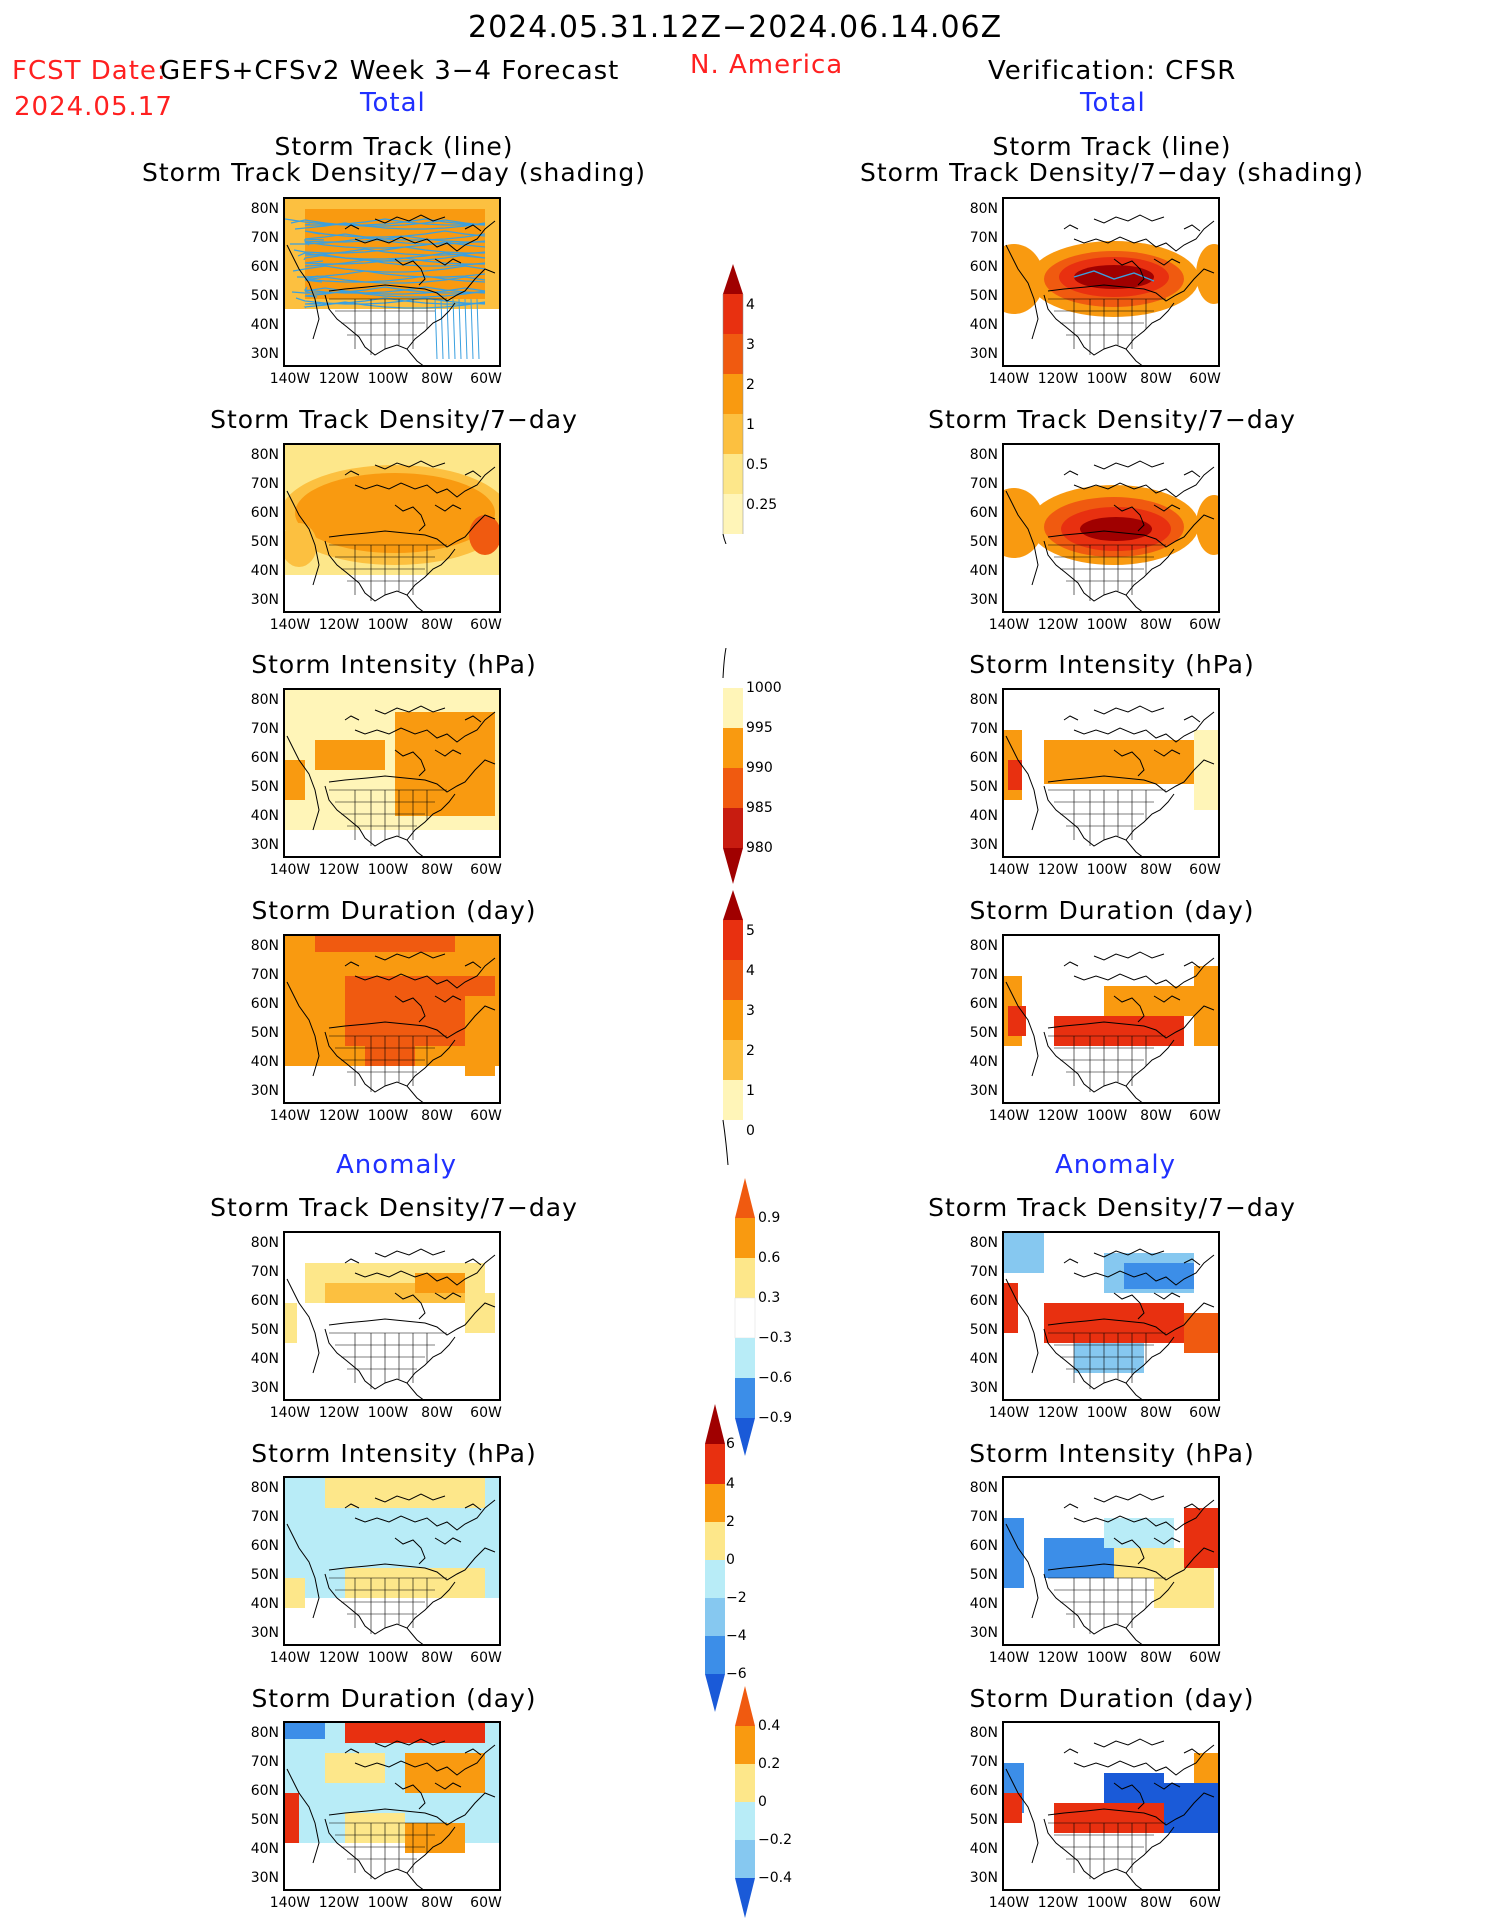 Image resolution: width=1487 pixels, height=1925 pixels. Describe the element at coordinates (1112, 1698) in the screenshot. I see `title-r7: Storm Duration (day)` at that location.